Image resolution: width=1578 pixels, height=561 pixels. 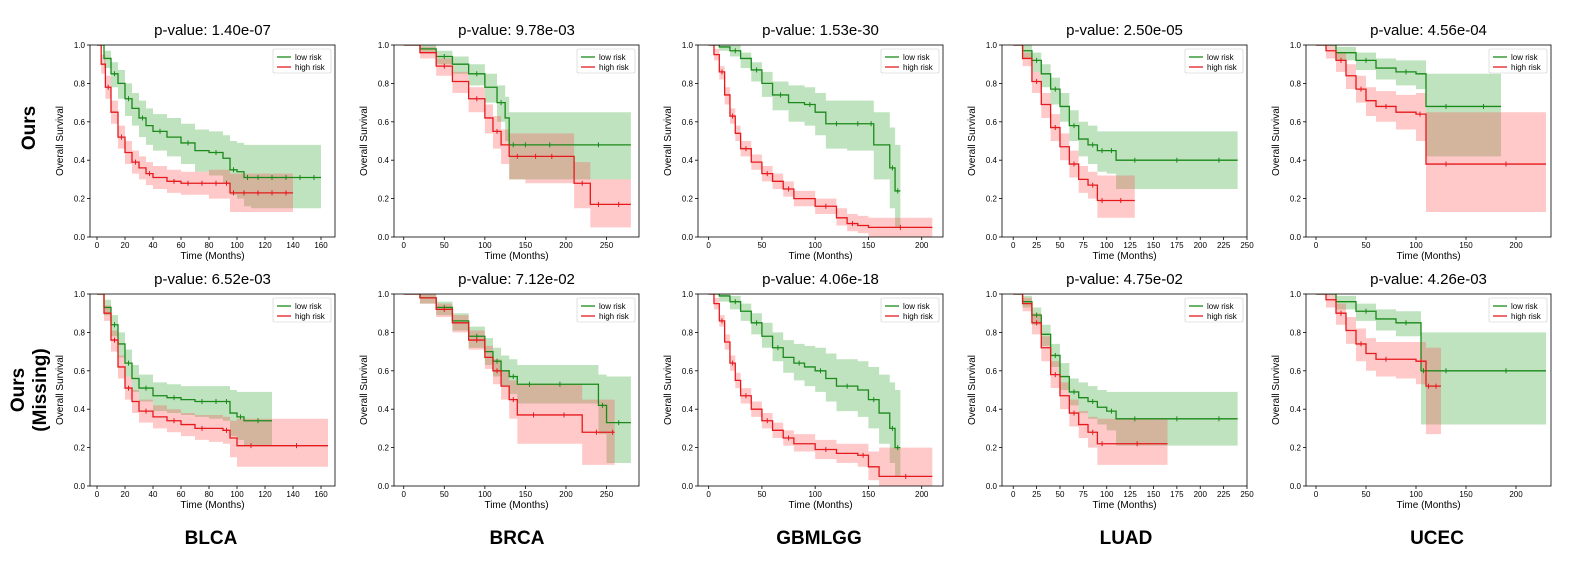 I want to click on x-tick-label: 80, so click(x=209, y=245).